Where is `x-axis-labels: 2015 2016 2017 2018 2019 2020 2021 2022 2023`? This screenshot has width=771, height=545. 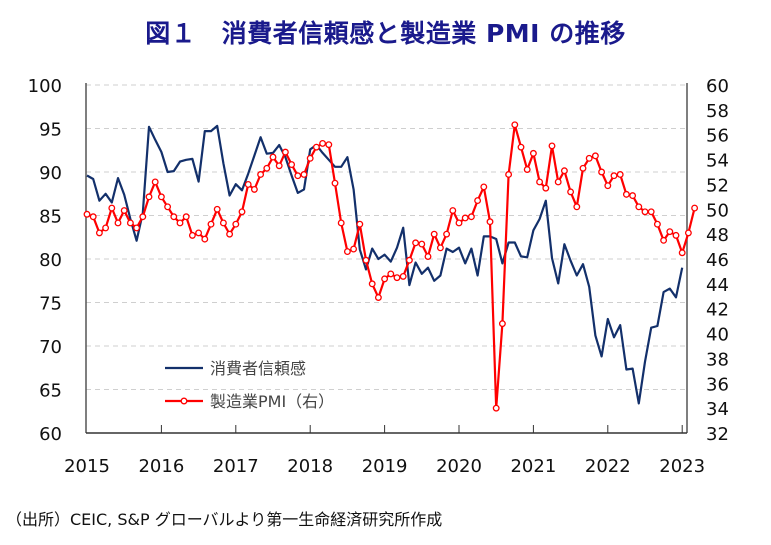
x-axis-labels: 2015 2016 2017 2018 2019 2020 2021 2022 2023 is located at coordinates (384, 466).